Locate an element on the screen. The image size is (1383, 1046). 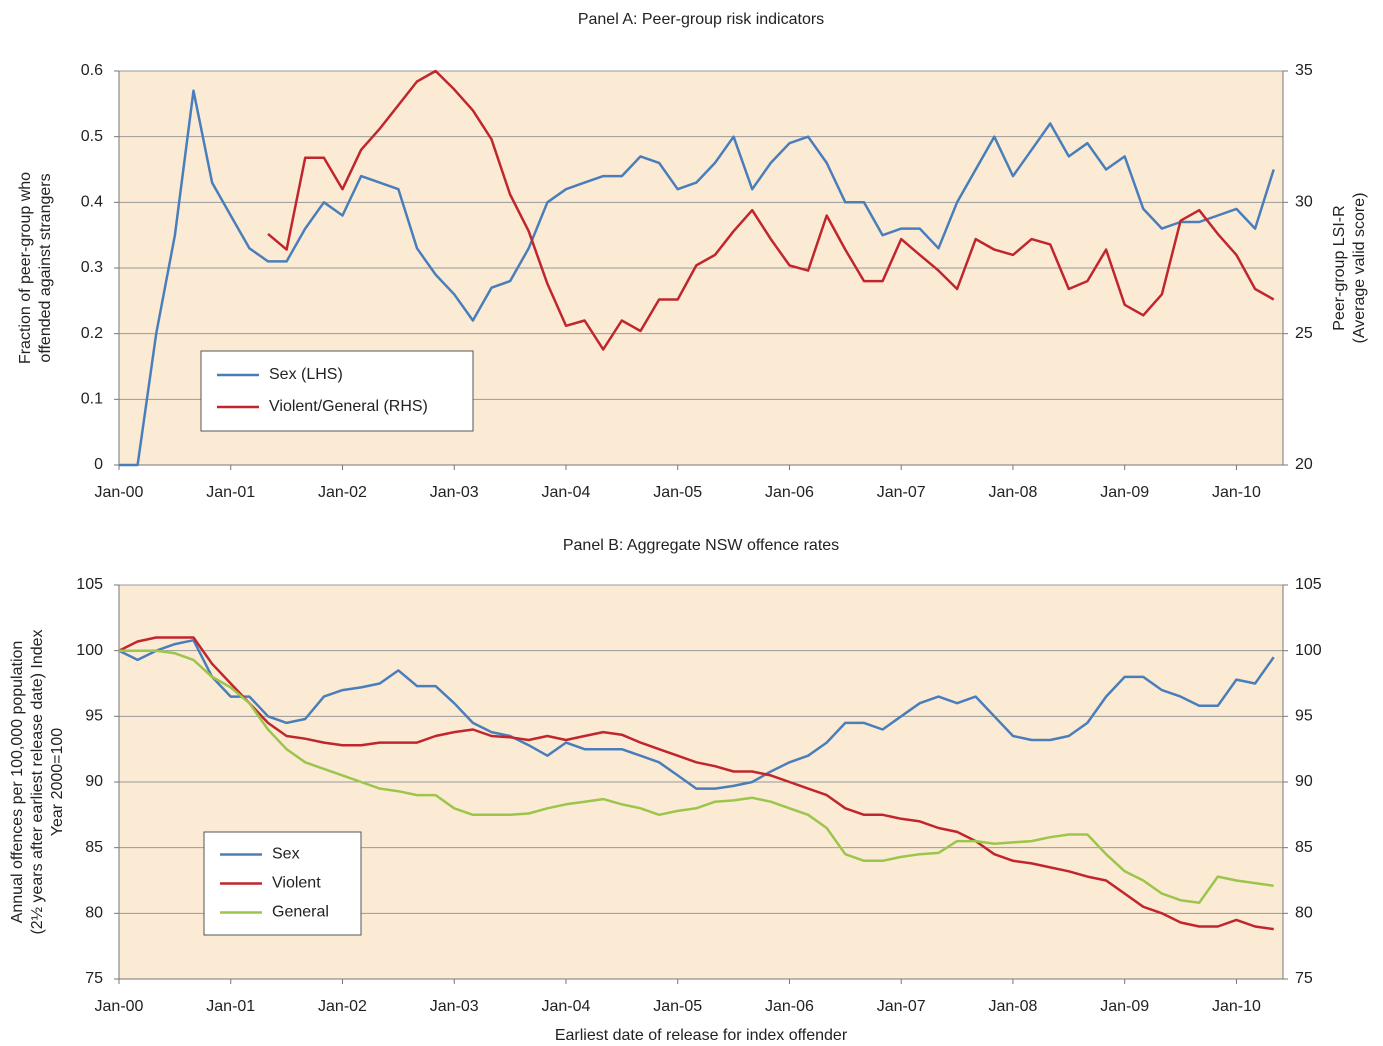
chart-title: Panel B: Aggregate NSW offence rates is located at coordinates (701, 545).